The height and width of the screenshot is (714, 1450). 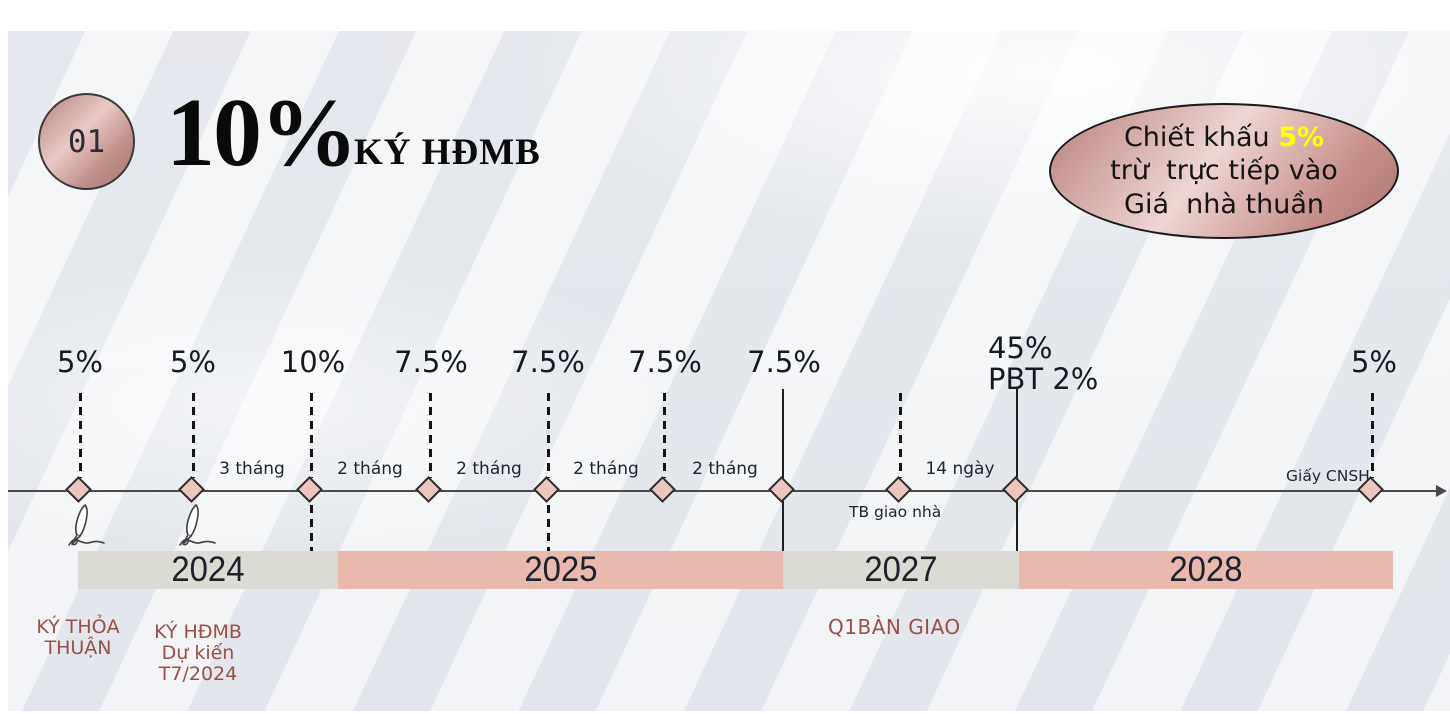 What do you see at coordinates (447, 152) in the screenshot?
I see `contract-signing-heading: KÝ HĐMB` at bounding box center [447, 152].